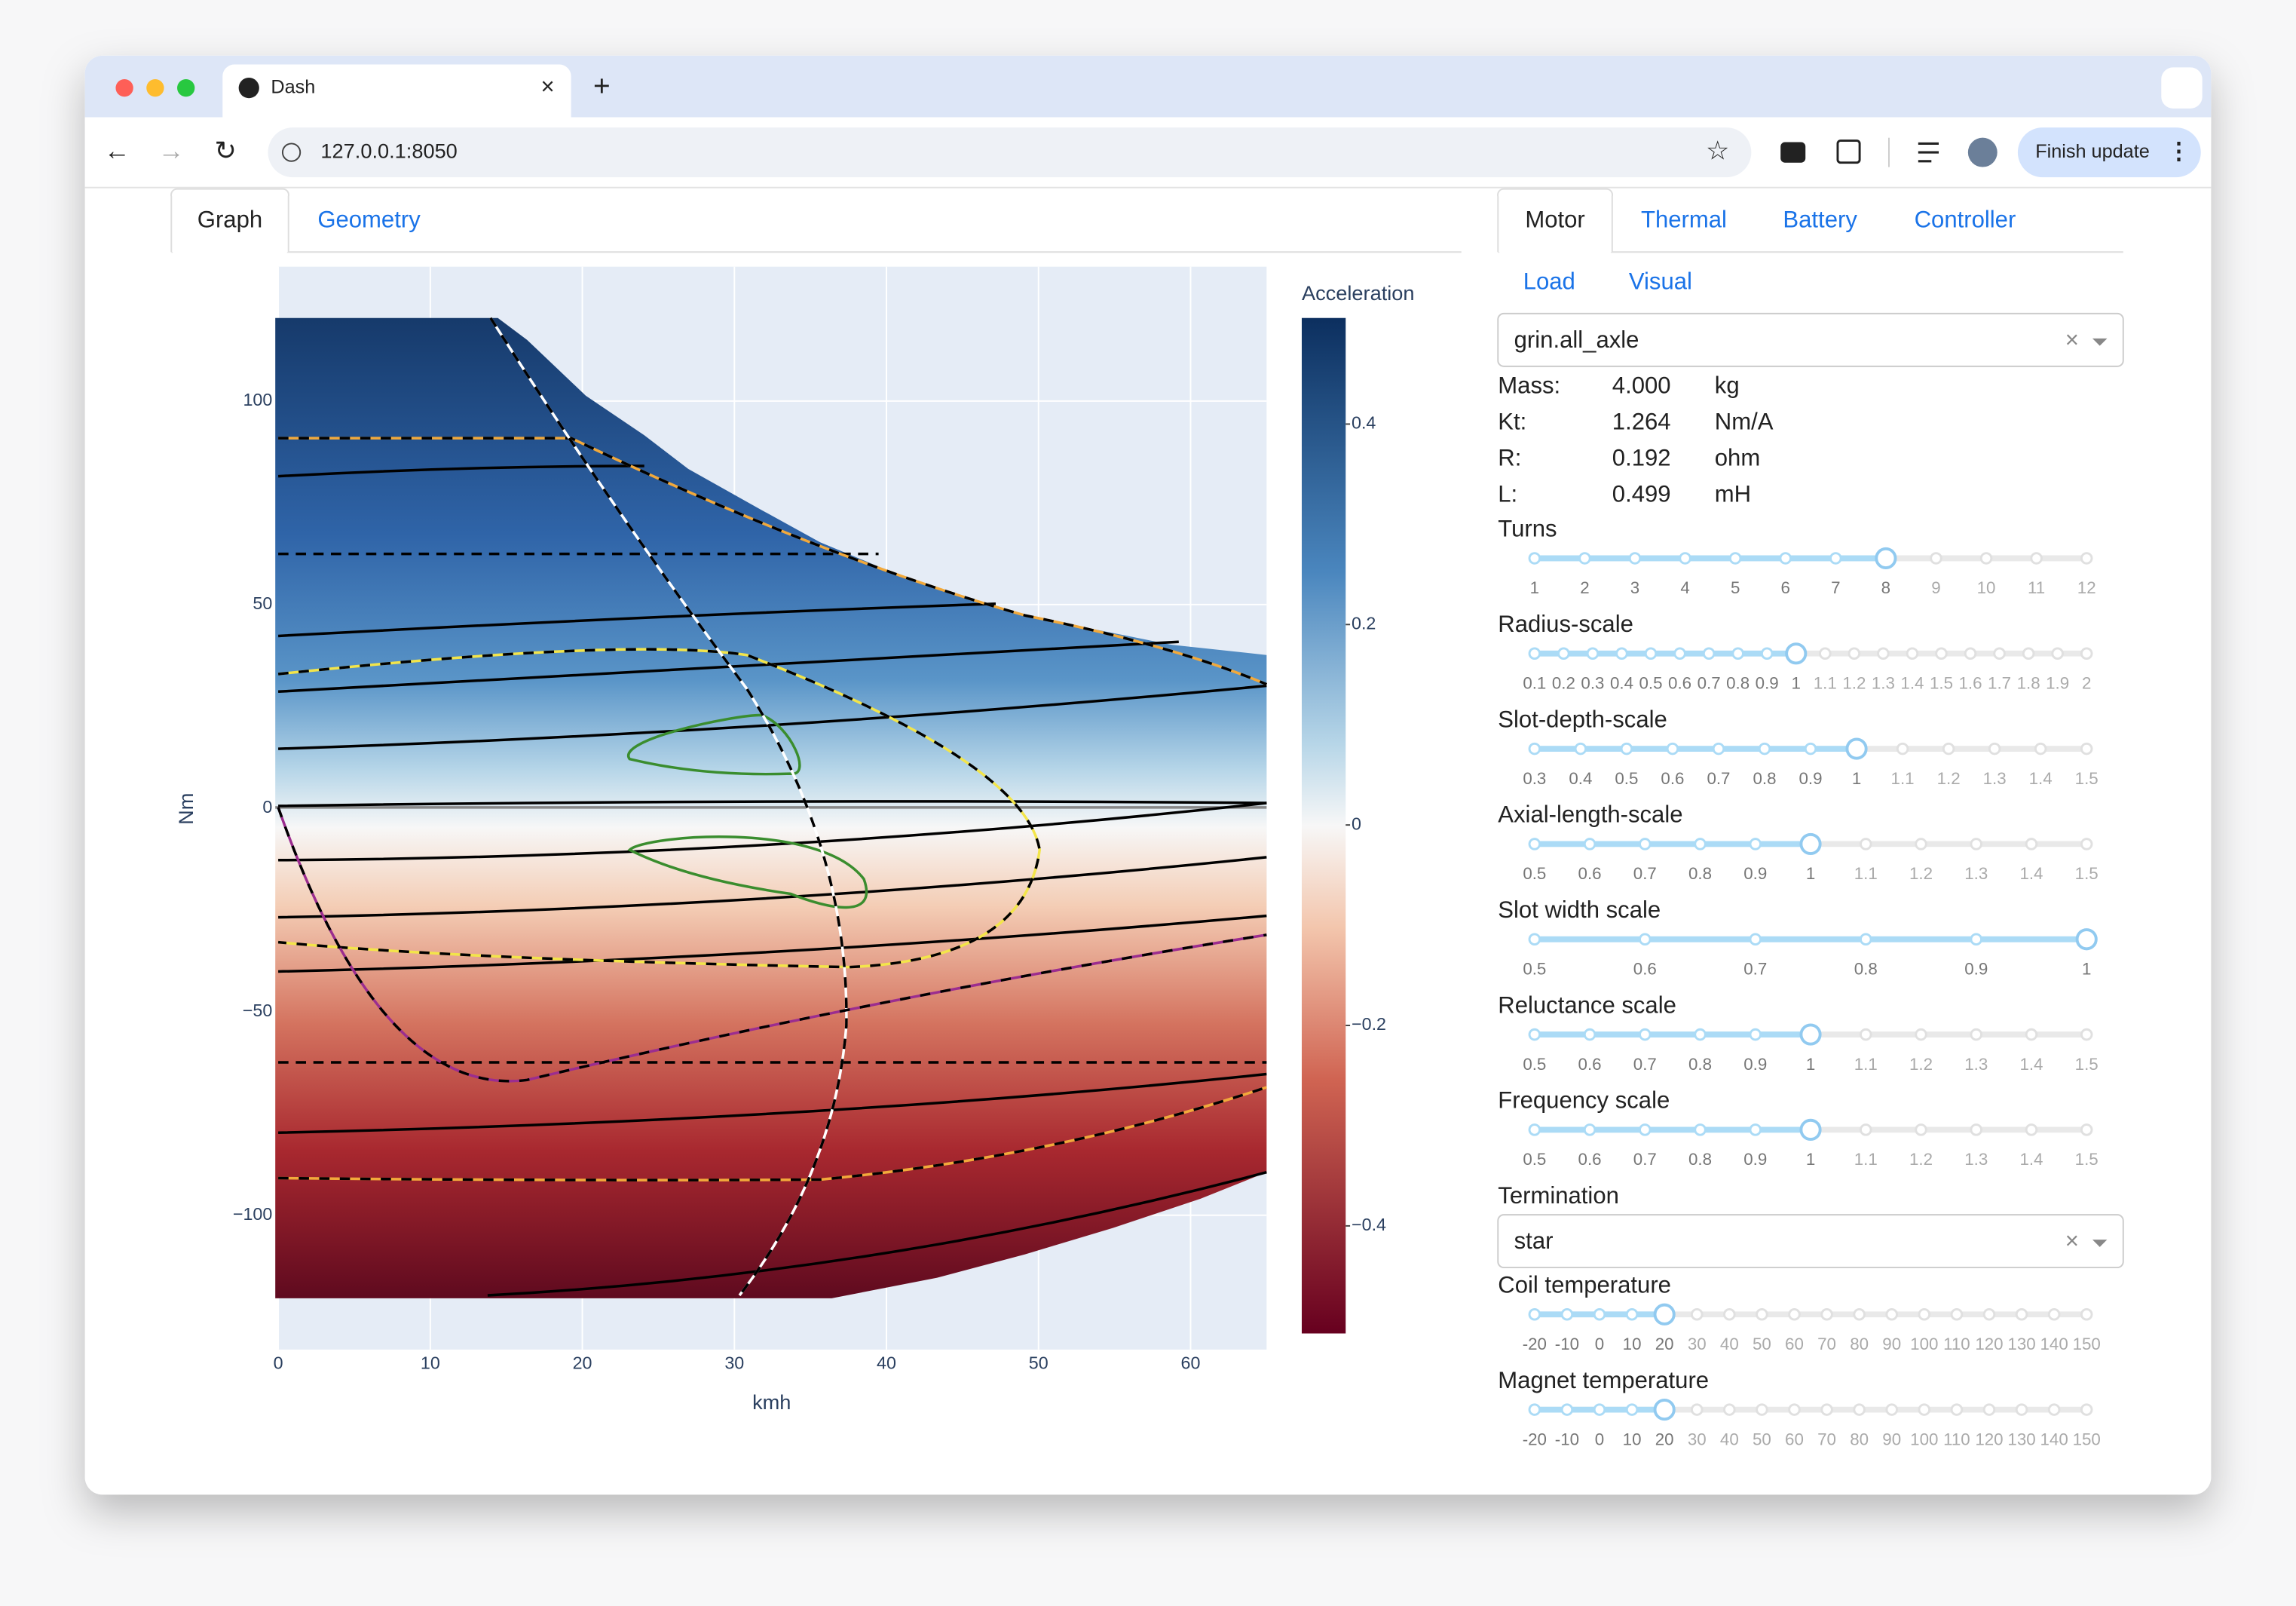 The width and height of the screenshot is (2296, 1606). I want to click on tab-menu, so click(2182, 88).